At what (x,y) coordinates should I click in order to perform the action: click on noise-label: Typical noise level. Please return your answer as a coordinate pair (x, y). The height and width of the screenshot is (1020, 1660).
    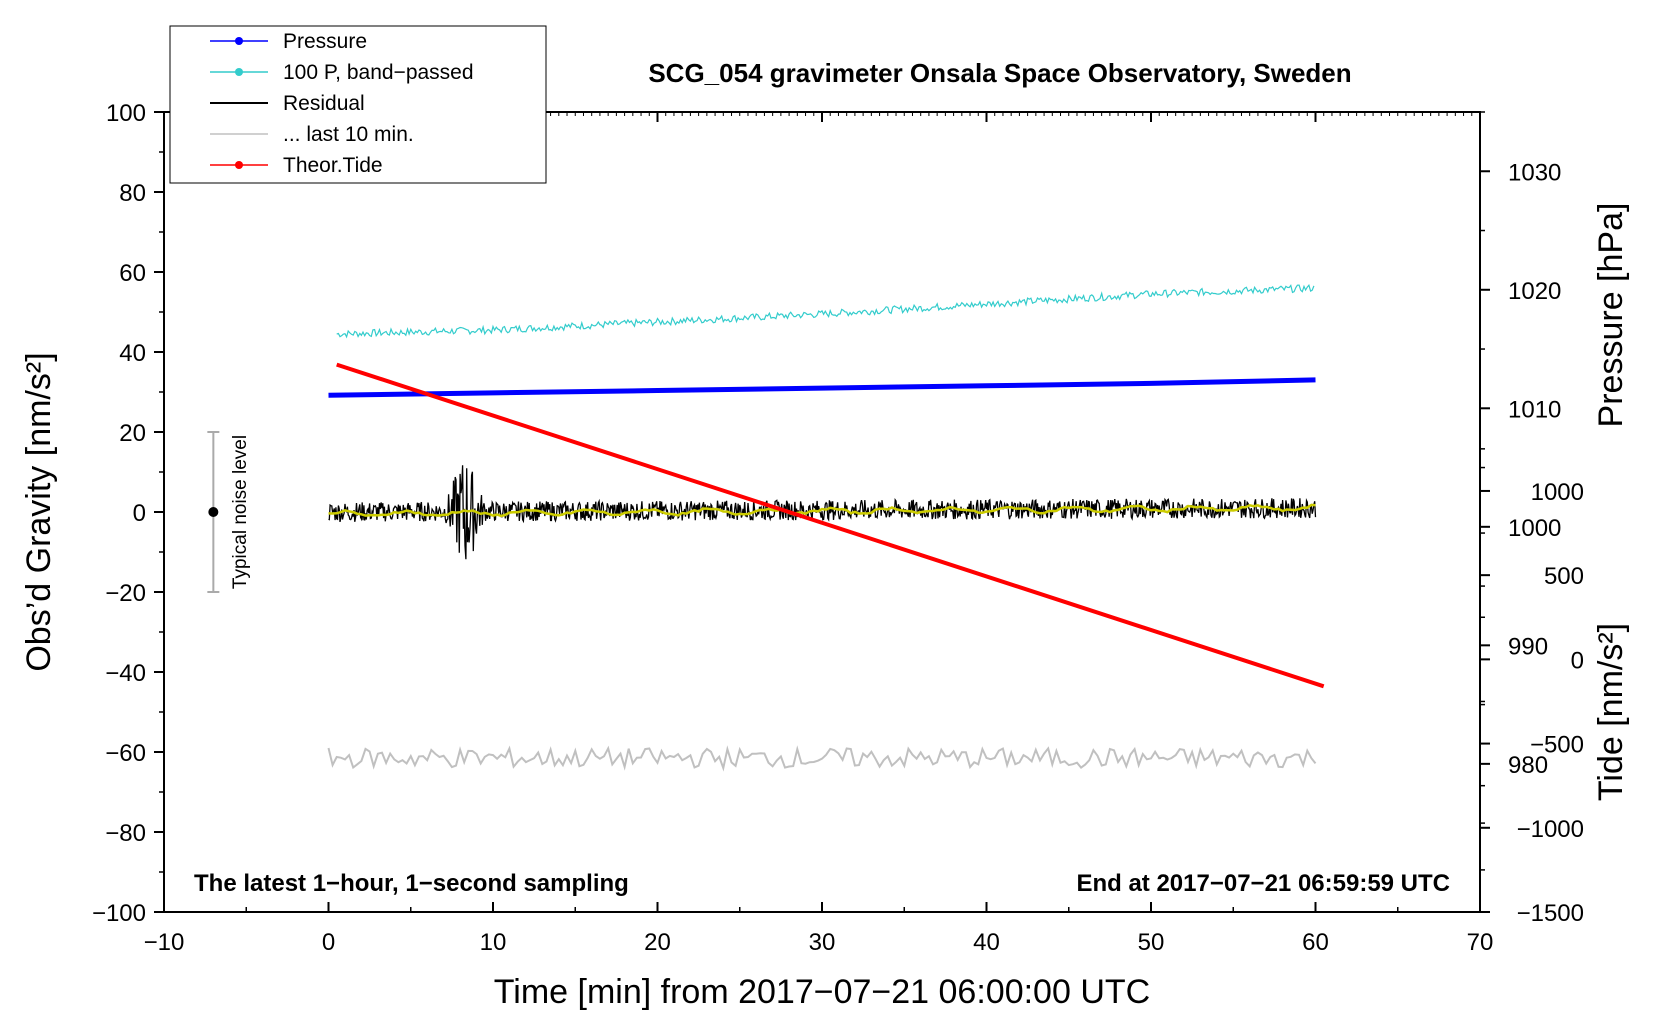
    Looking at the image, I should click on (240, 512).